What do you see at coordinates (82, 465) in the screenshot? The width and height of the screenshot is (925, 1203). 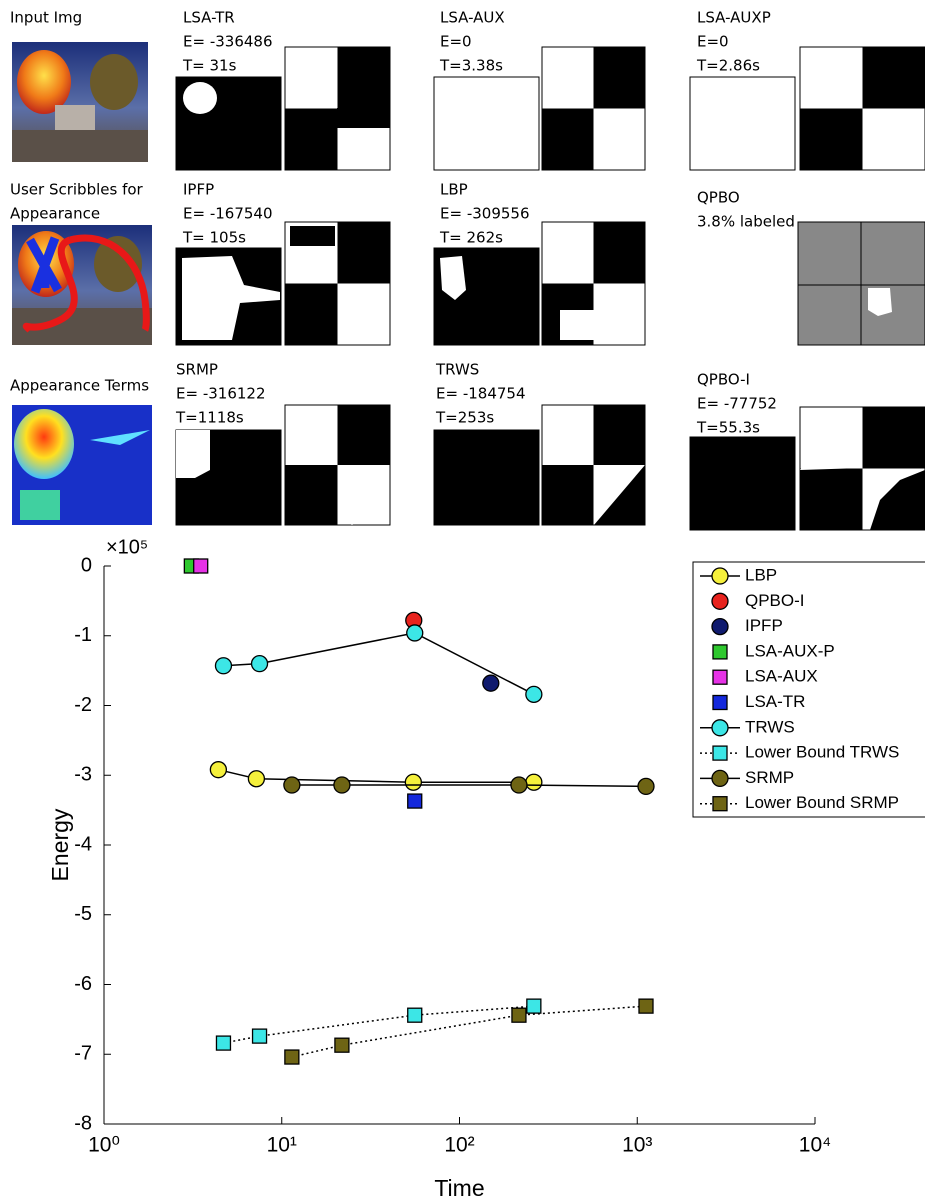 I see `appearance-image` at bounding box center [82, 465].